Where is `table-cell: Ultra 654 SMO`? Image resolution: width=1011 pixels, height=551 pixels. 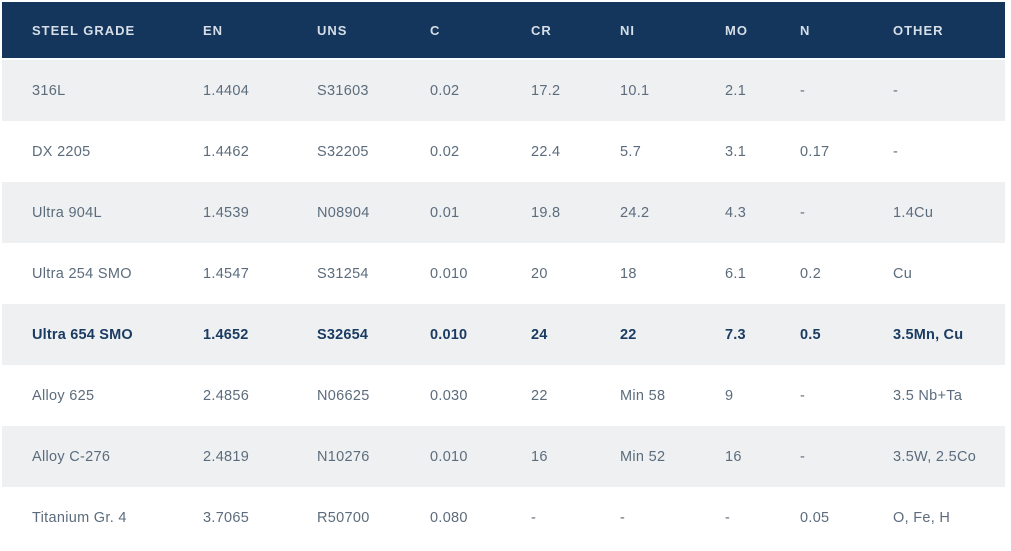
table-cell: Ultra 654 SMO is located at coordinates (82, 334).